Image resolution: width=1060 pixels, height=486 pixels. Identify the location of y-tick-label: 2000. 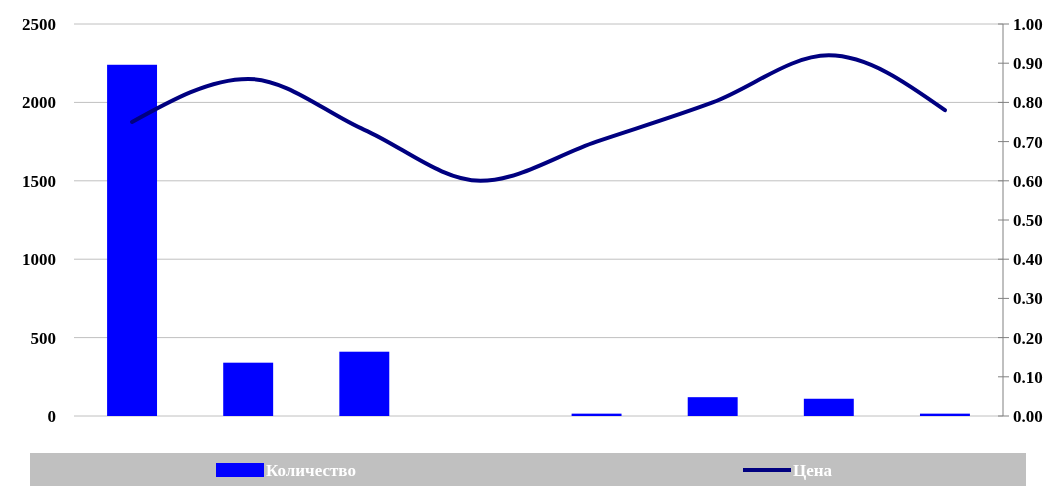
(39, 103).